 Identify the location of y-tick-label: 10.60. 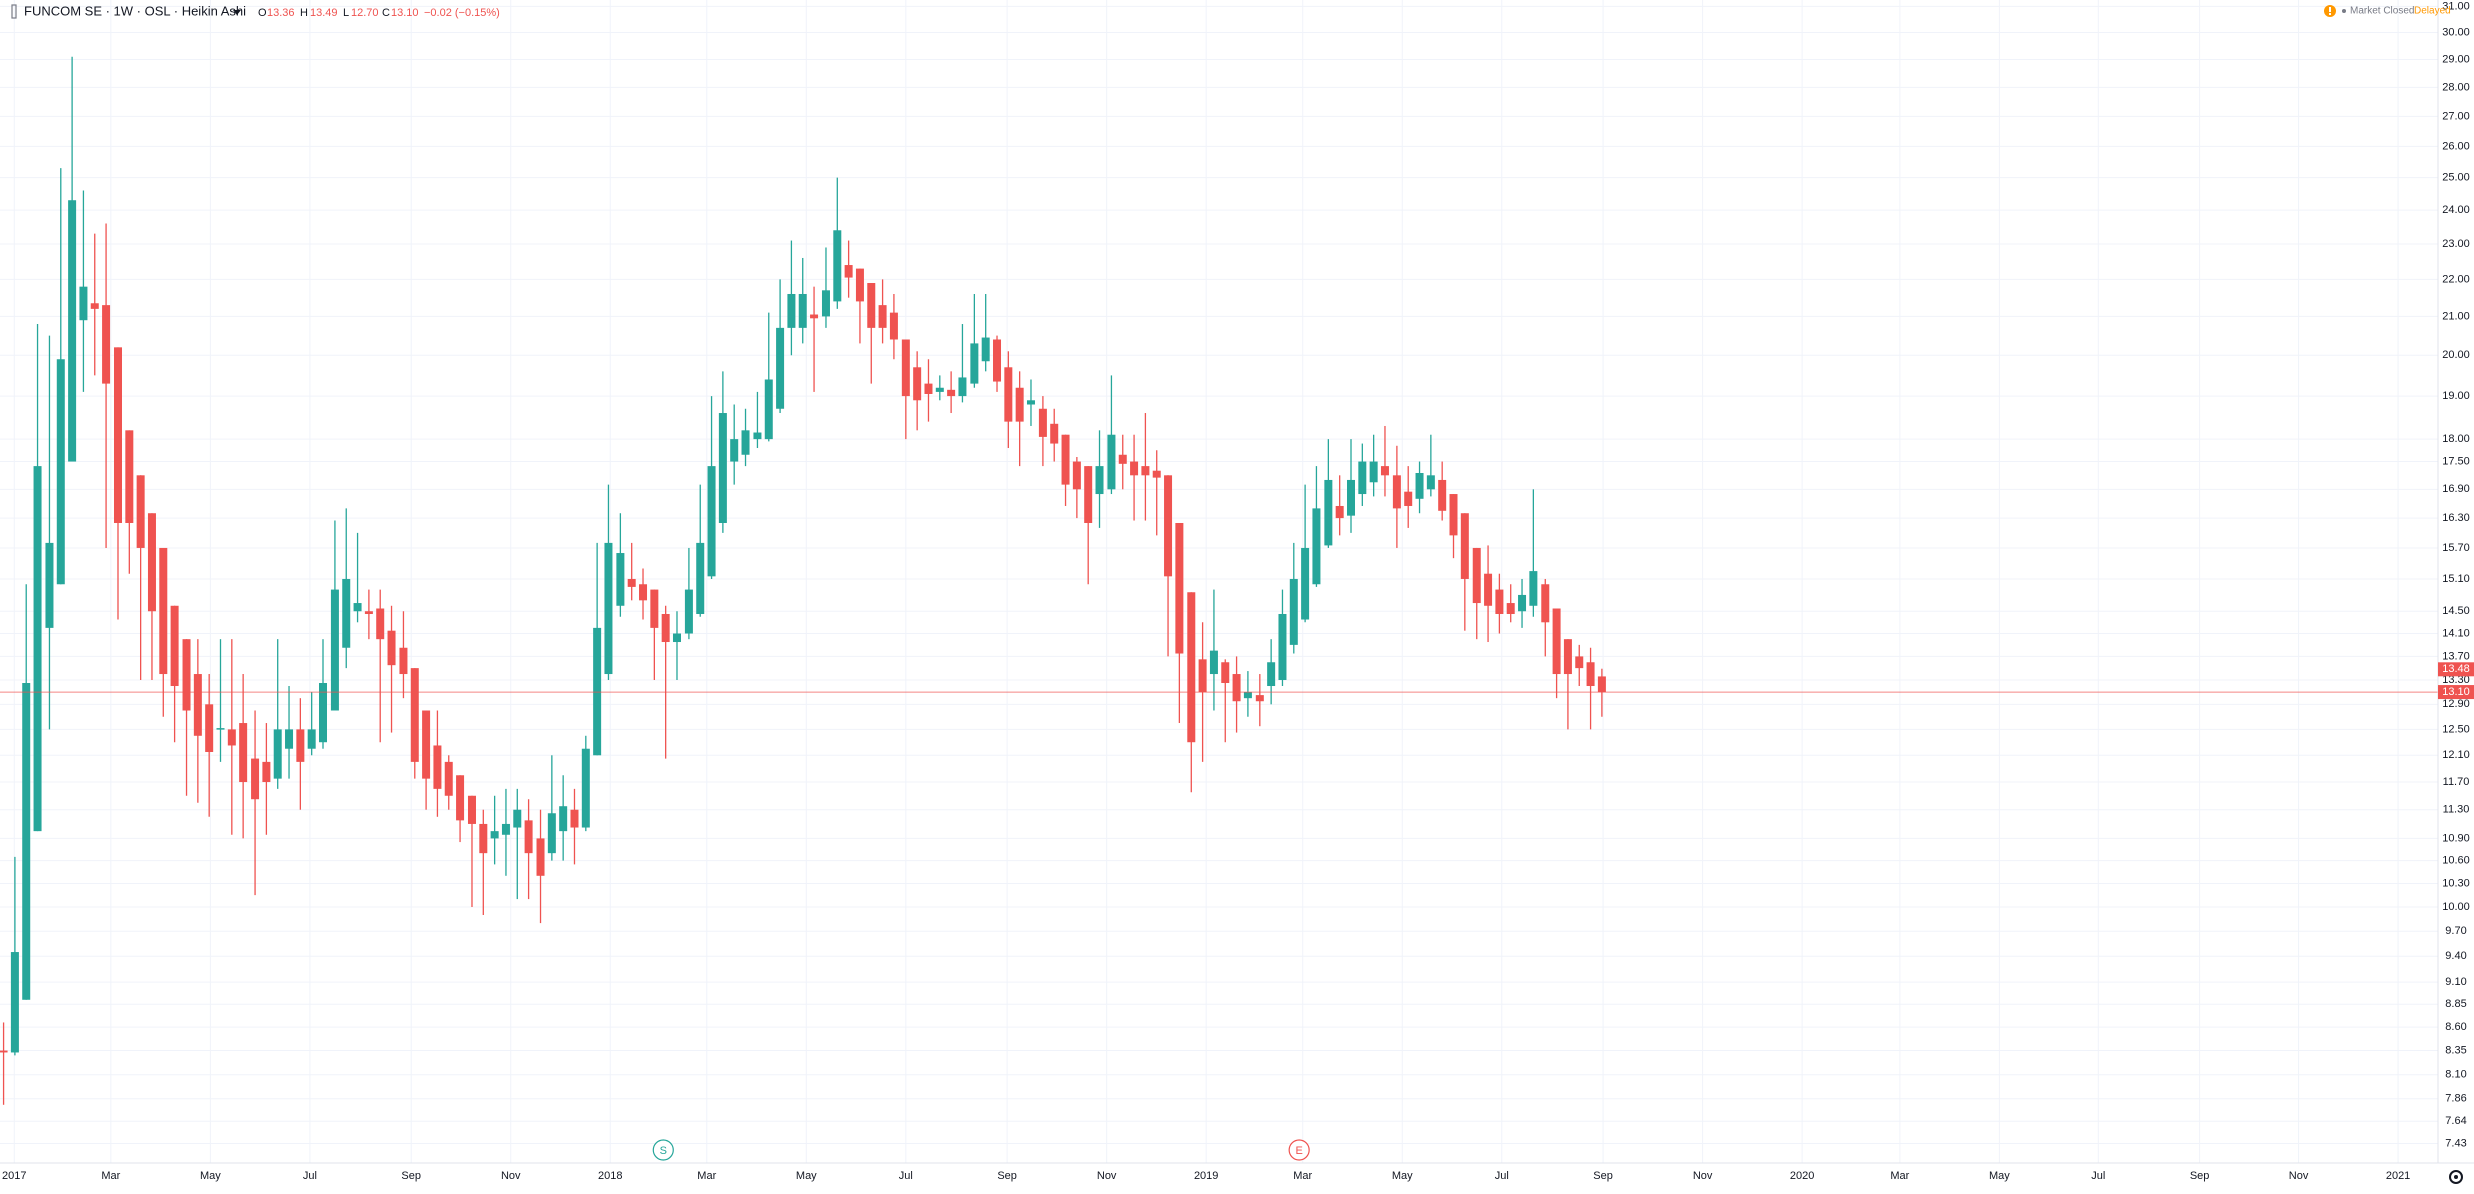
(2456, 861).